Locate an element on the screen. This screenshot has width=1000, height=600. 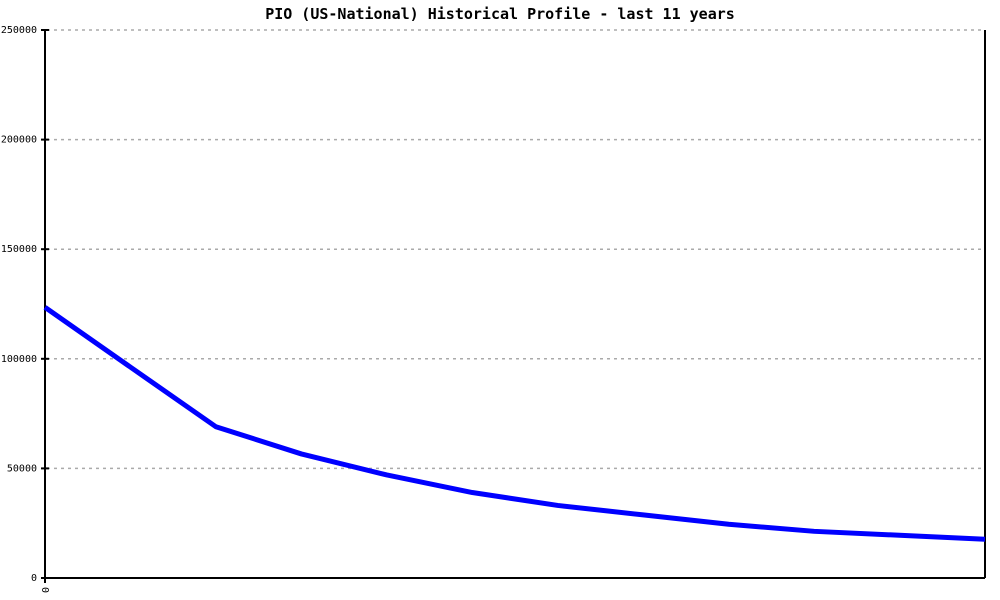
y-tick-label: 100000 is located at coordinates (19, 359).